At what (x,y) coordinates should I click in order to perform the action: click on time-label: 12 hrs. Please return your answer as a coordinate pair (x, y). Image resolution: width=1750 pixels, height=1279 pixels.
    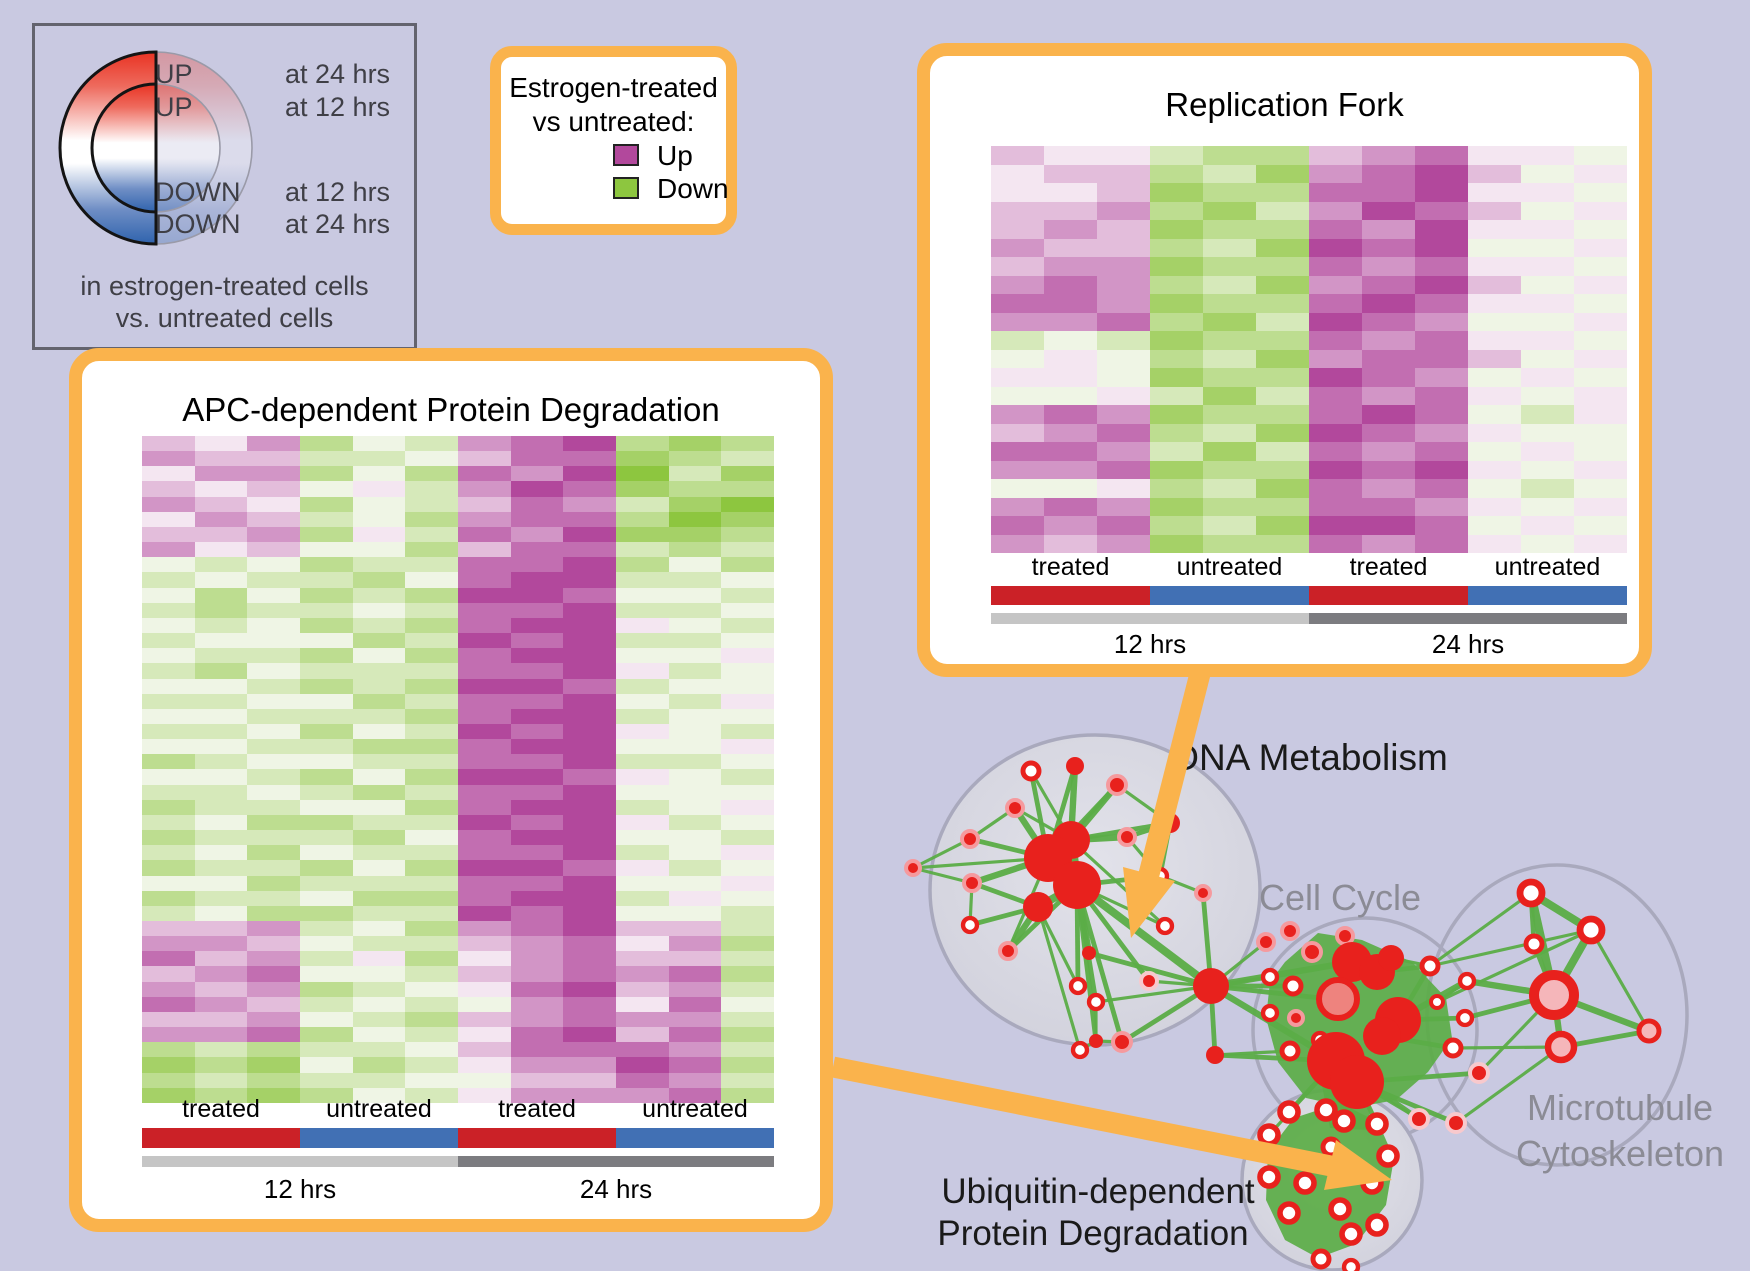
    Looking at the image, I should click on (300, 1189).